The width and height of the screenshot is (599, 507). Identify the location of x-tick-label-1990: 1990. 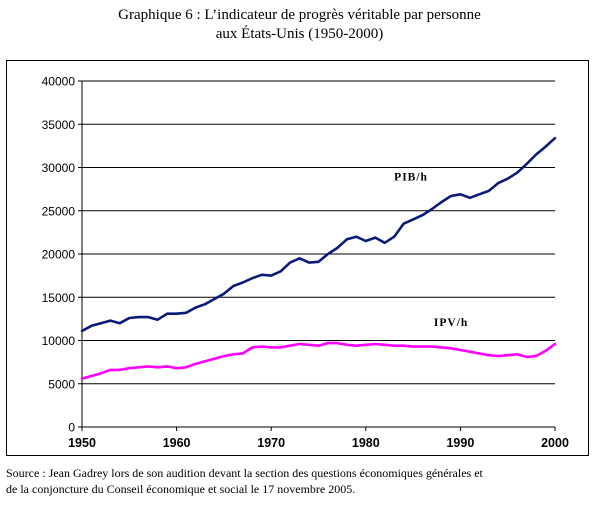
(460, 443).